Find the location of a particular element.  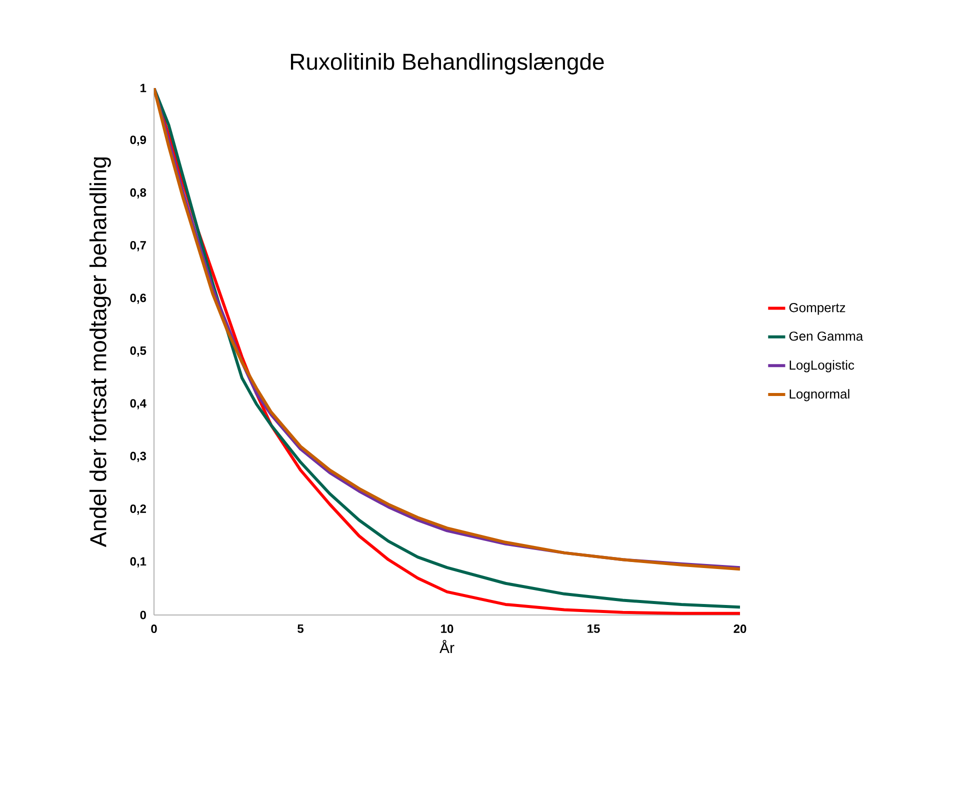

x-tick-label: 0 is located at coordinates (154, 629).